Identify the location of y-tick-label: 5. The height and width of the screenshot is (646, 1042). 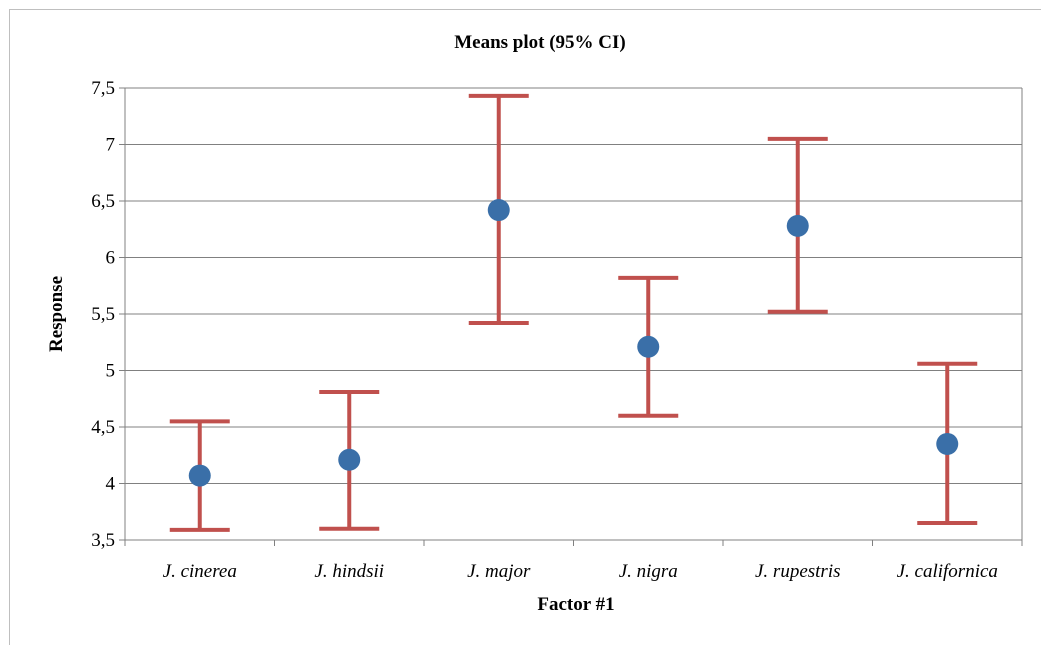
(111, 371).